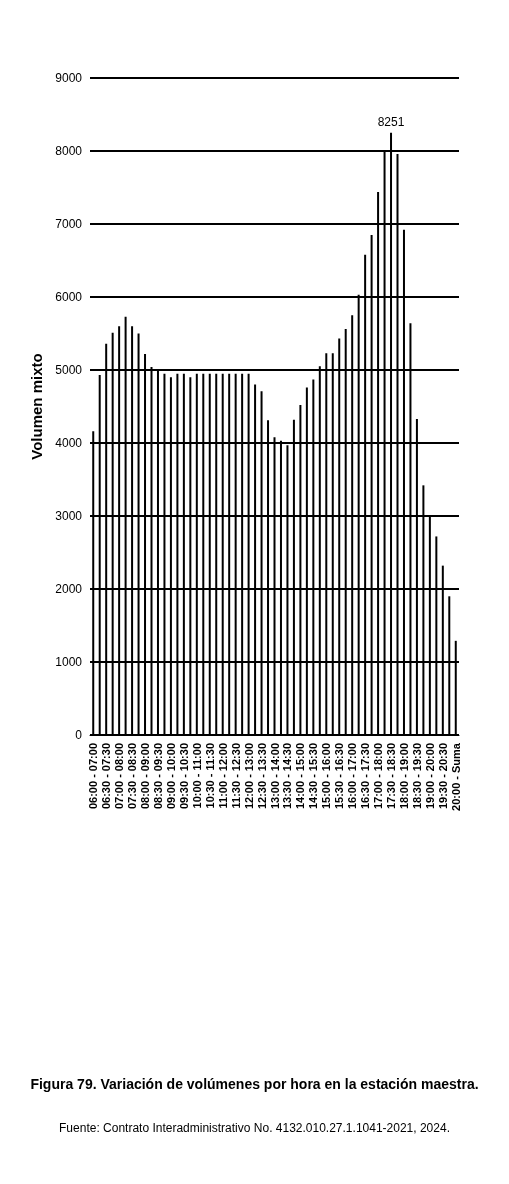  I want to click on x-tick-label: 14:30 - 15:30, so click(313, 776).